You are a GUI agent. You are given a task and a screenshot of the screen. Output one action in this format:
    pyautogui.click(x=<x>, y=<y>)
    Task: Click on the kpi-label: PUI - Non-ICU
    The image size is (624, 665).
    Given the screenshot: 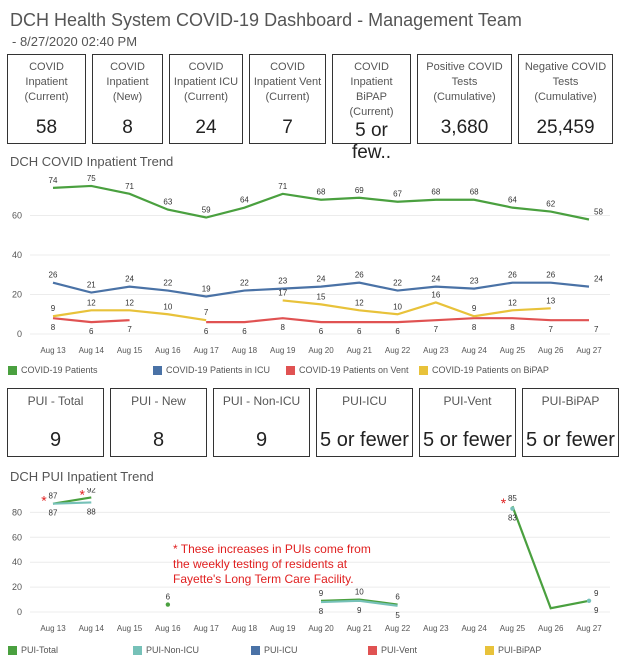 What is the action you would take?
    pyautogui.click(x=261, y=401)
    